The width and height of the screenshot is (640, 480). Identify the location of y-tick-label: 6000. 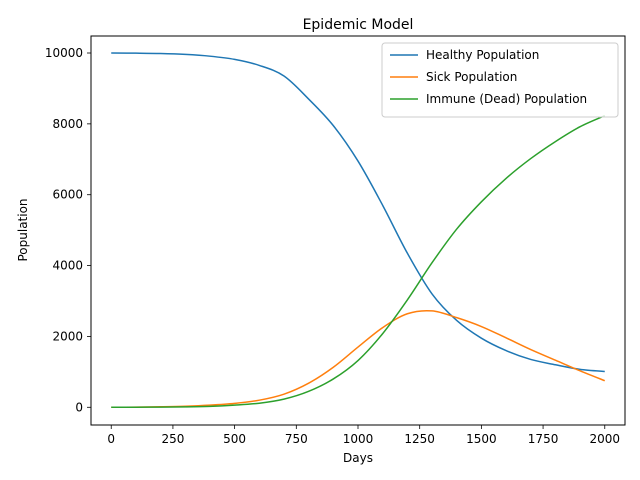
(67, 195).